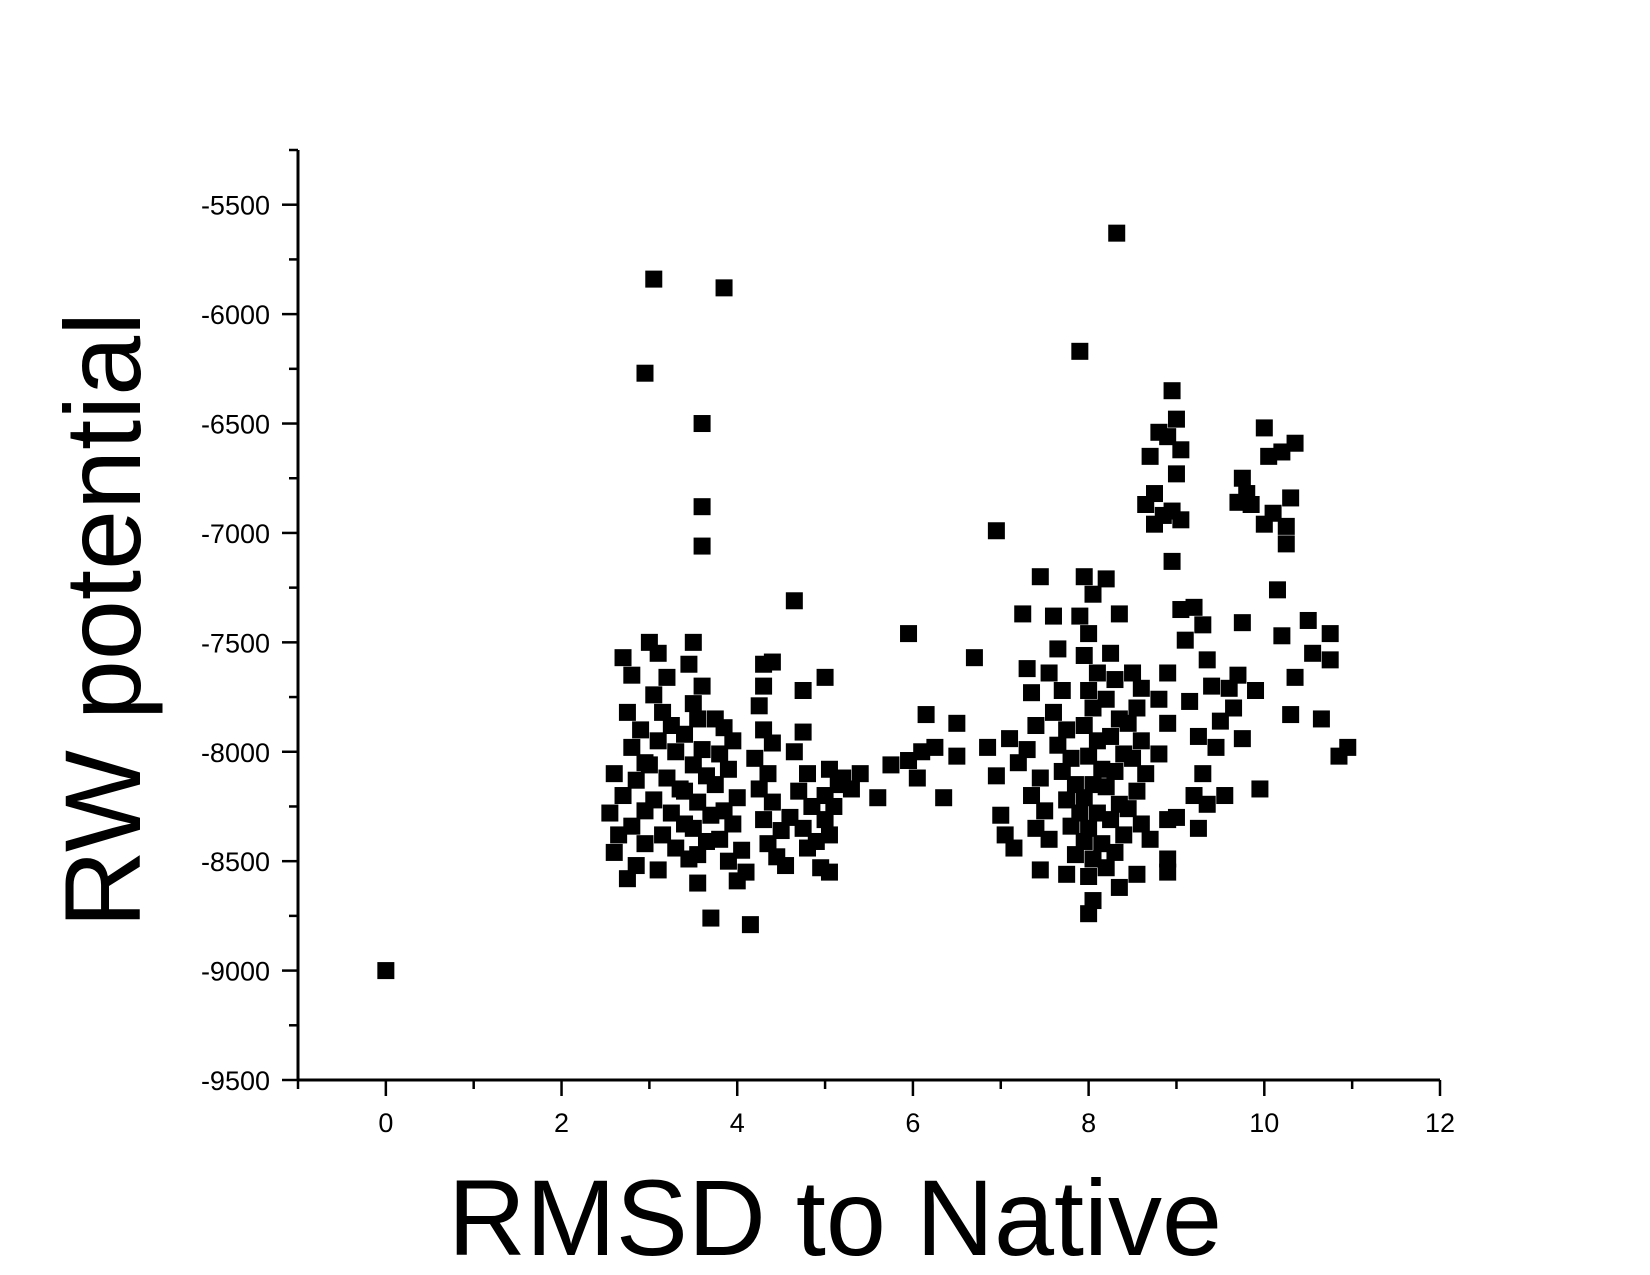  What do you see at coordinates (235, 972) in the screenshot?
I see `y-tick-label: -9000` at bounding box center [235, 972].